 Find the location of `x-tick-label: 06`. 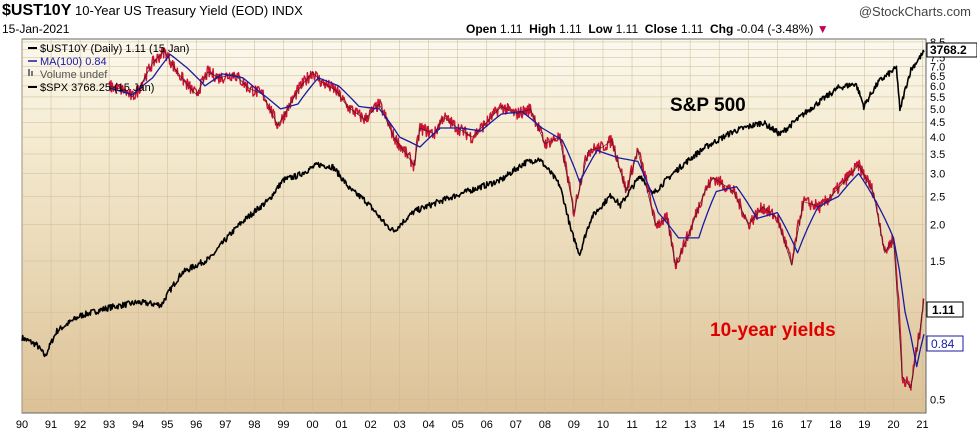

x-tick-label: 06 is located at coordinates (487, 425).